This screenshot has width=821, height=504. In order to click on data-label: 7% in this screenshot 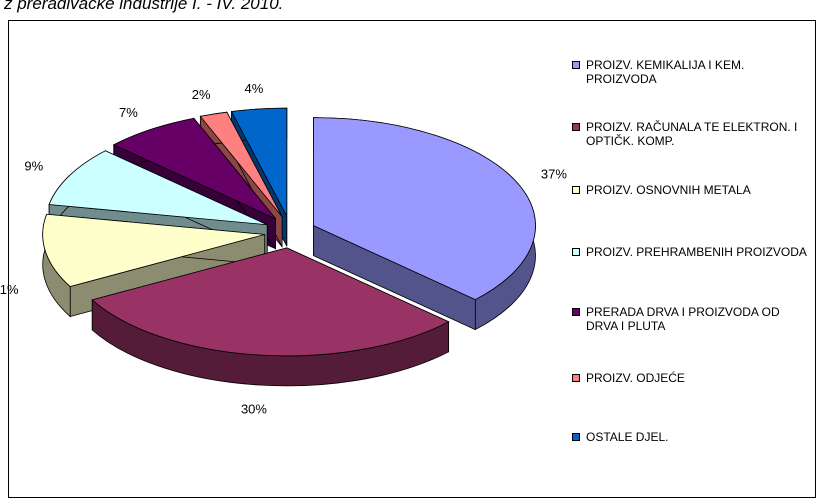, I will do `click(128, 112)`.